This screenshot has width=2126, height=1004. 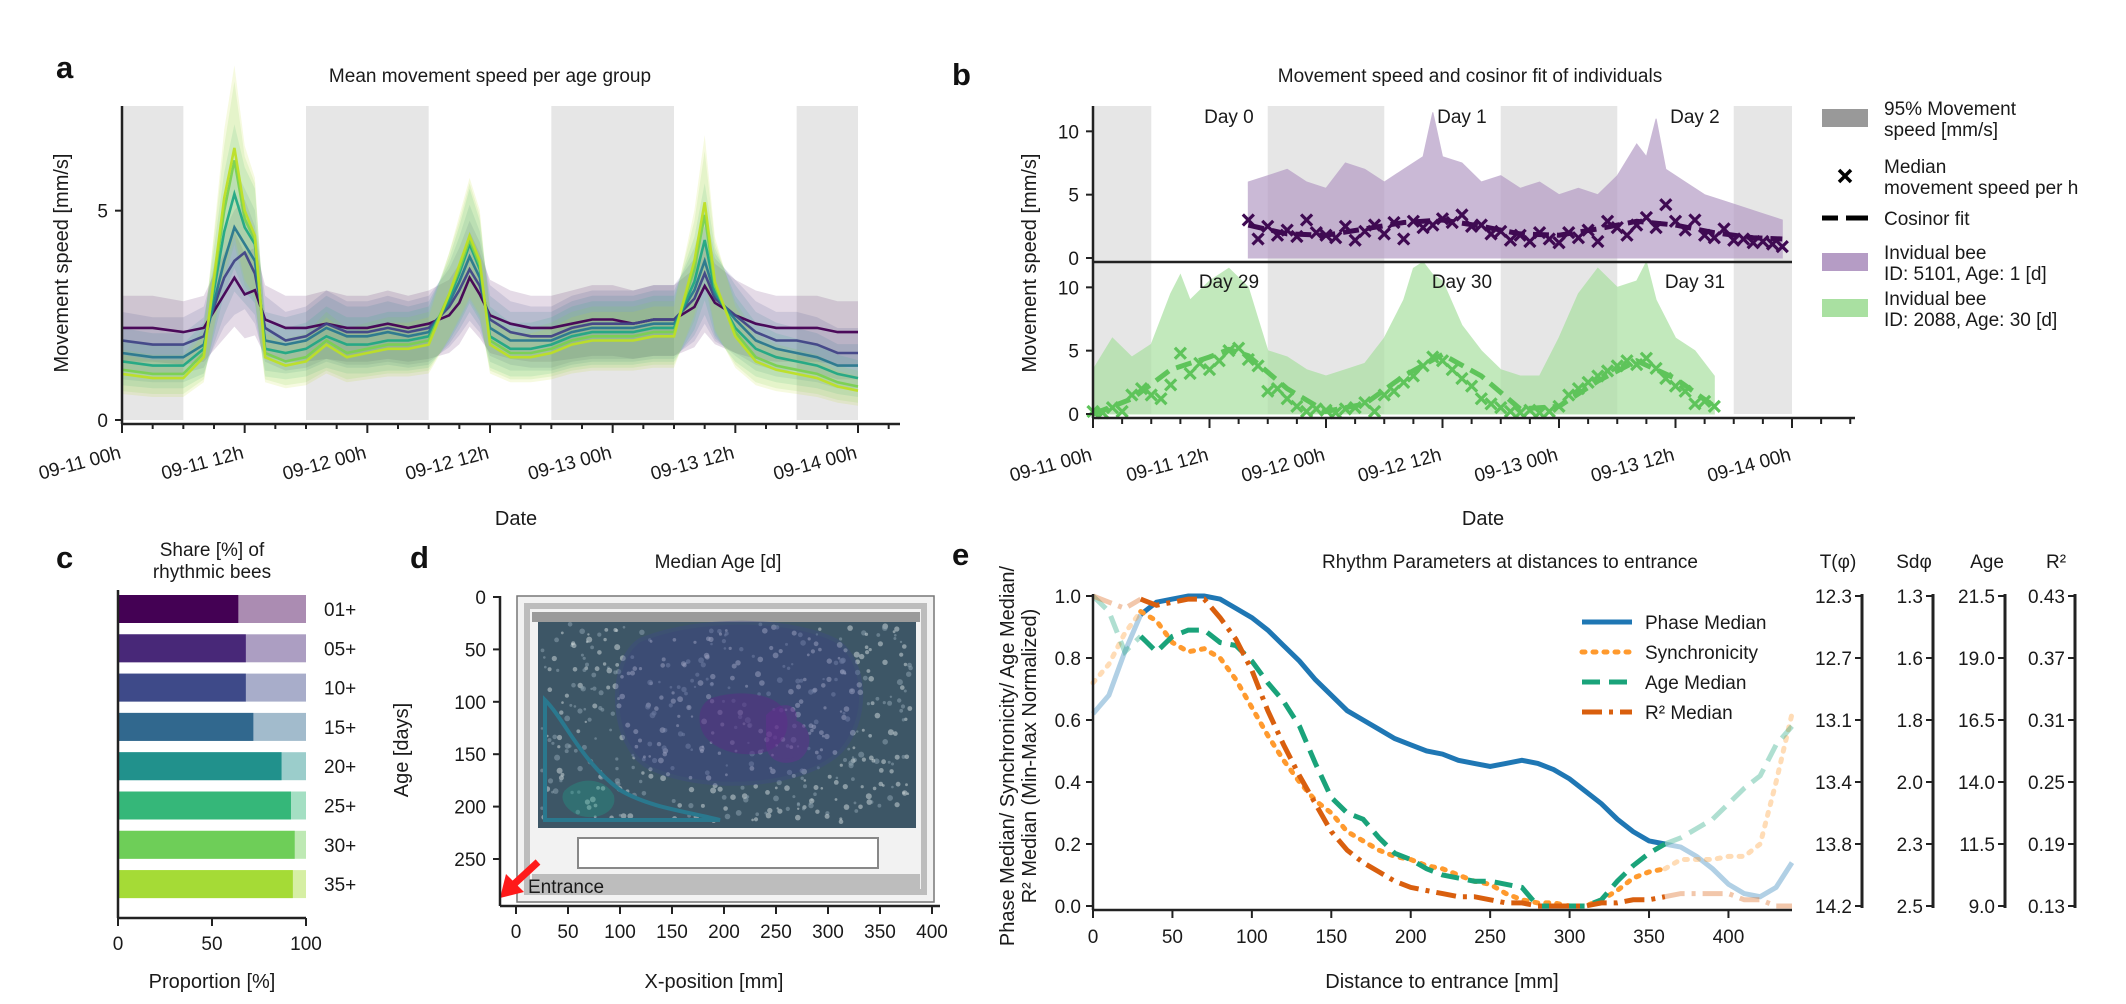 What do you see at coordinates (1845, 176) in the screenshot?
I see `legend-marker` at bounding box center [1845, 176].